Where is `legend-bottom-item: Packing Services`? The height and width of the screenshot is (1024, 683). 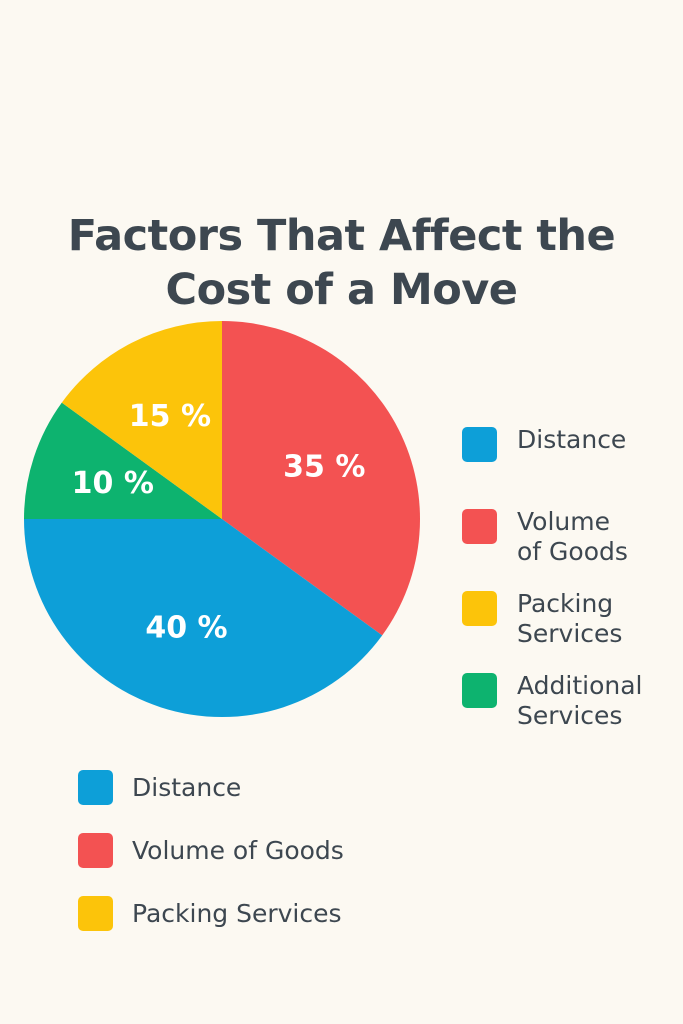
legend-bottom-item: Packing Services is located at coordinates (358, 913).